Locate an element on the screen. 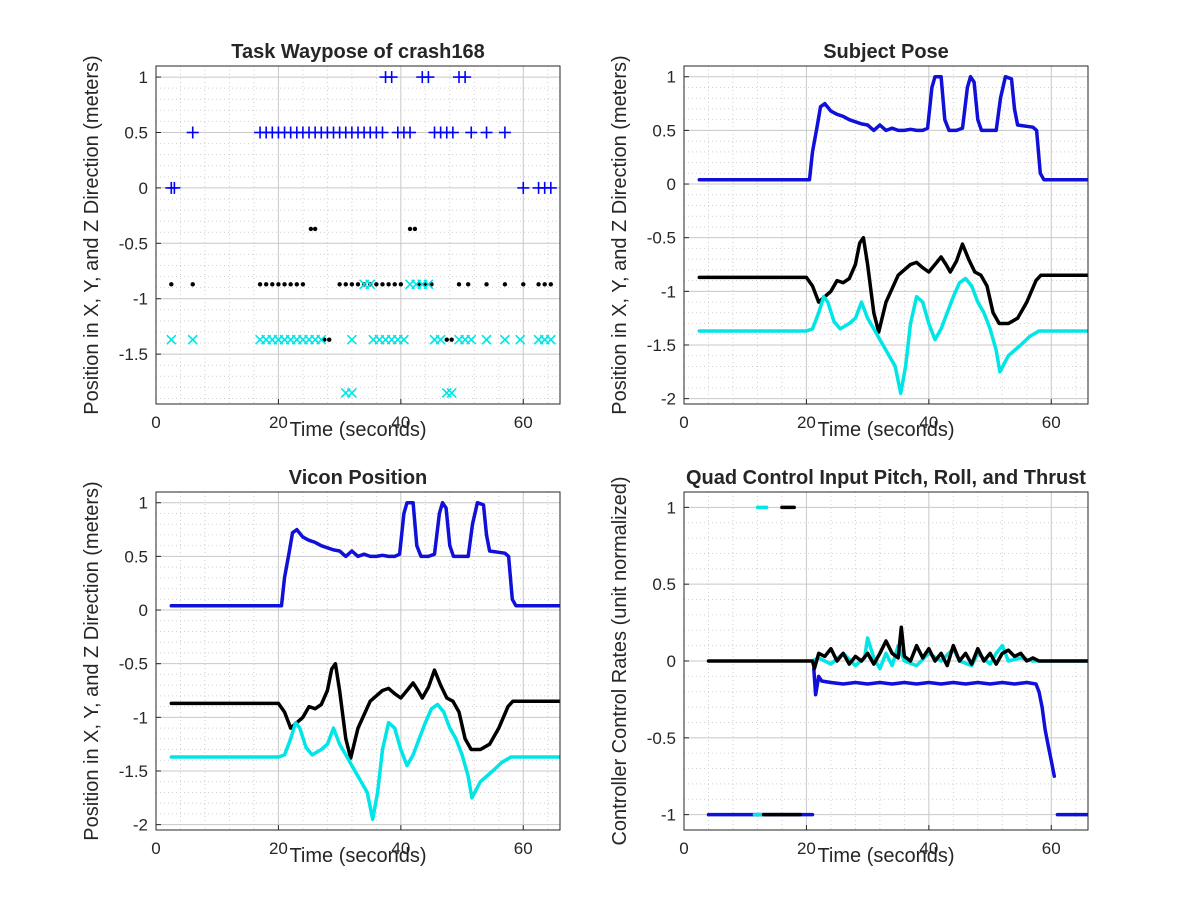 The height and width of the screenshot is (900, 1200). major-grid: 0 20 40 60 1 0.5 0 -0.5 -1 -1.5 -2 is located at coordinates (867, 249).